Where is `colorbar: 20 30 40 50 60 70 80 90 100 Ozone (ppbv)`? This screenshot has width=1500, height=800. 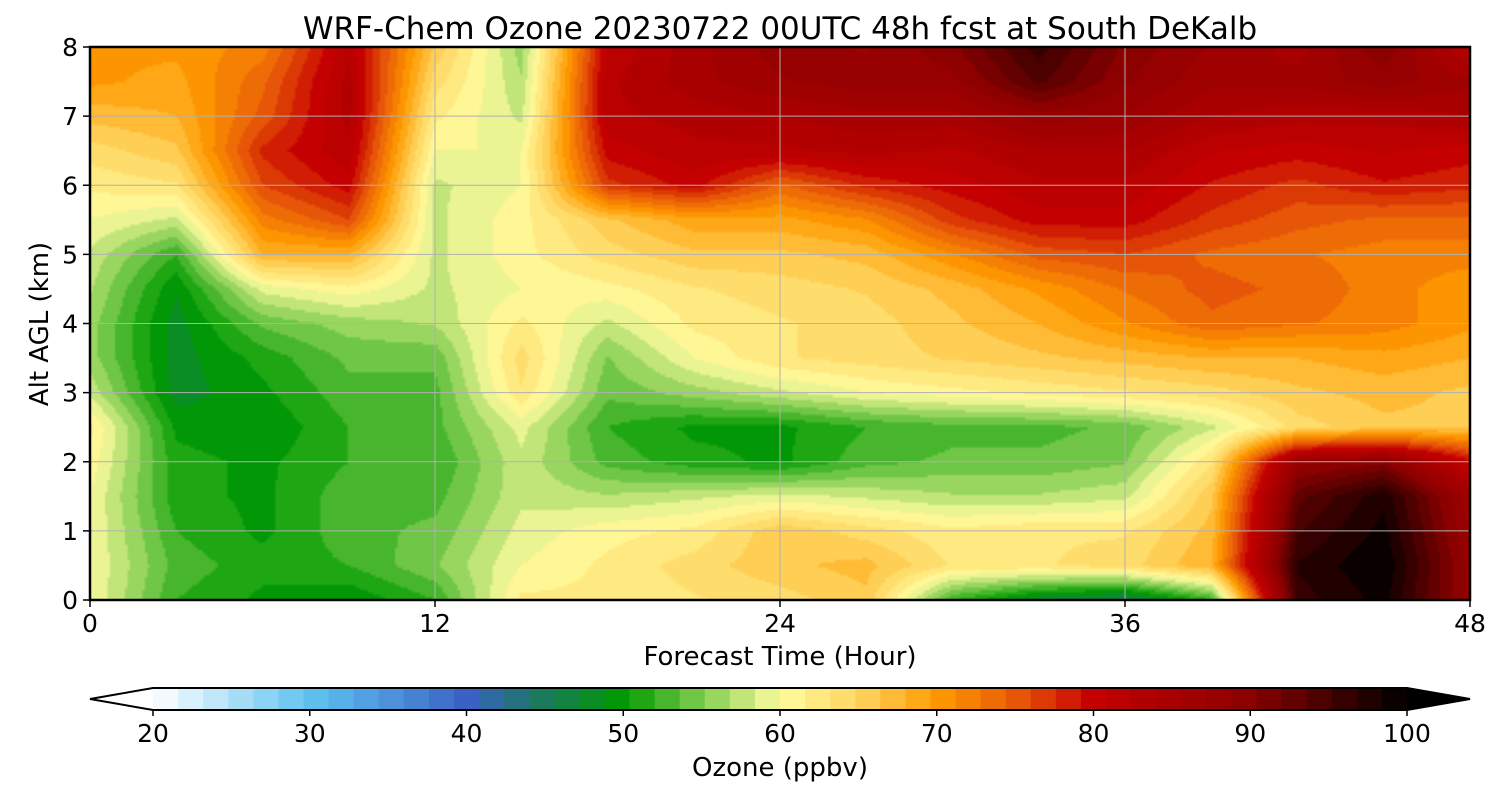 colorbar: 20 30 40 50 60 70 80 90 100 Ozone (ppbv) is located at coordinates (780, 735).